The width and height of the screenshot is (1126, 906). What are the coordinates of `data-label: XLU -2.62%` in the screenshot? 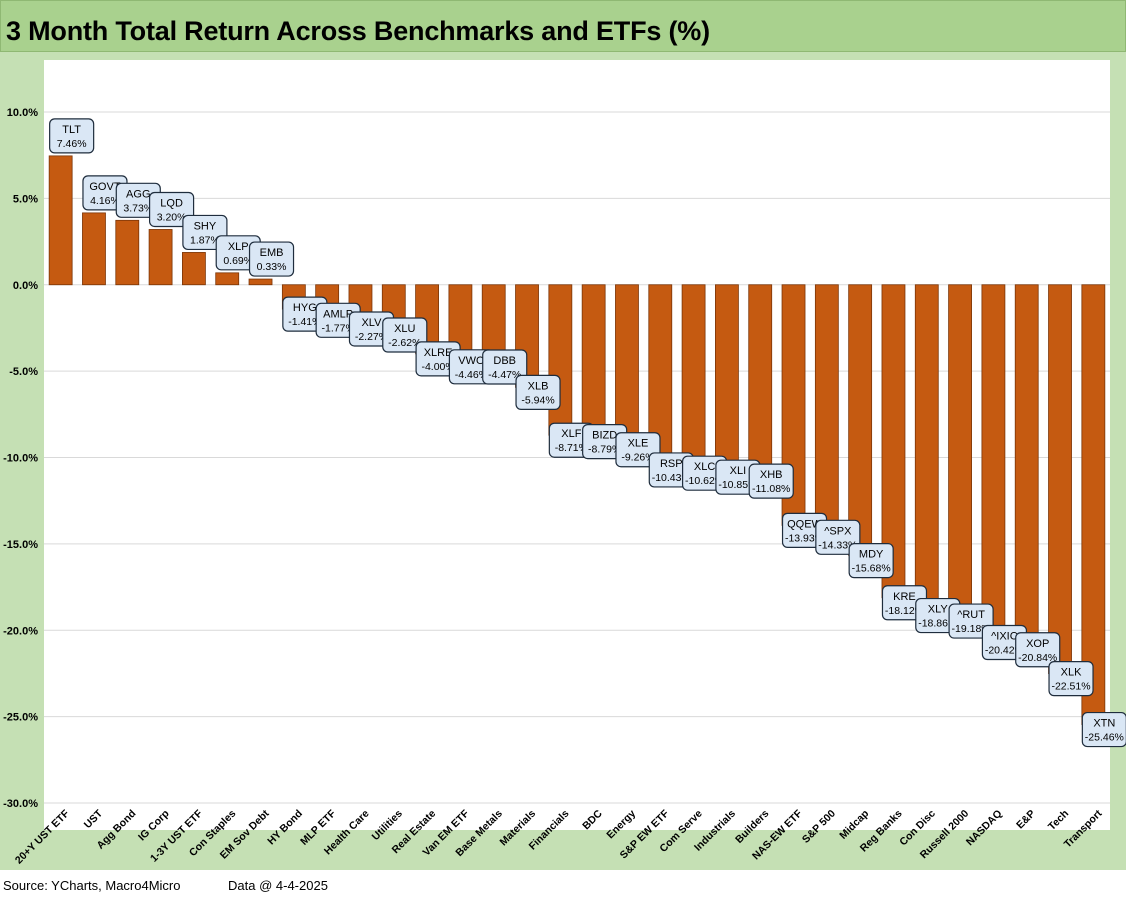 It's located at (405, 335).